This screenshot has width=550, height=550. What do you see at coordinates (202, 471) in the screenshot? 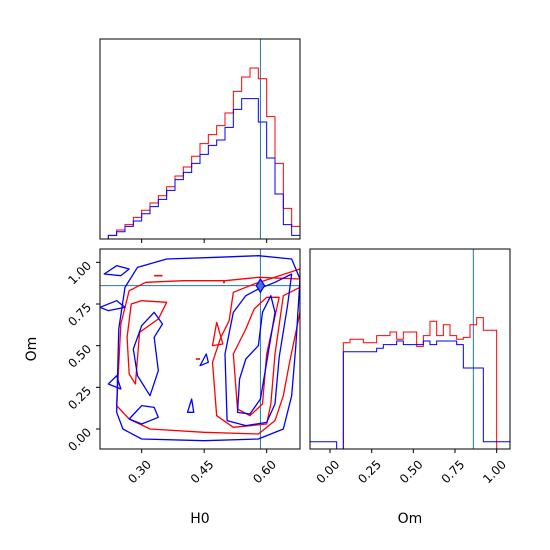
I see `contour-x-tick-label-1: 0.45` at bounding box center [202, 471].